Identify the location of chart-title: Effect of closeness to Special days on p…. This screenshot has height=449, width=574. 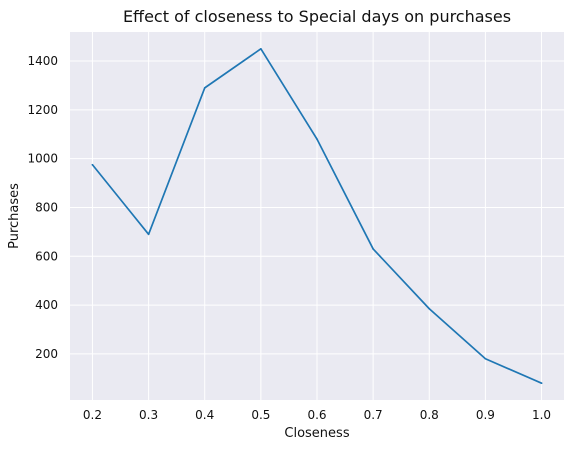
(317, 16).